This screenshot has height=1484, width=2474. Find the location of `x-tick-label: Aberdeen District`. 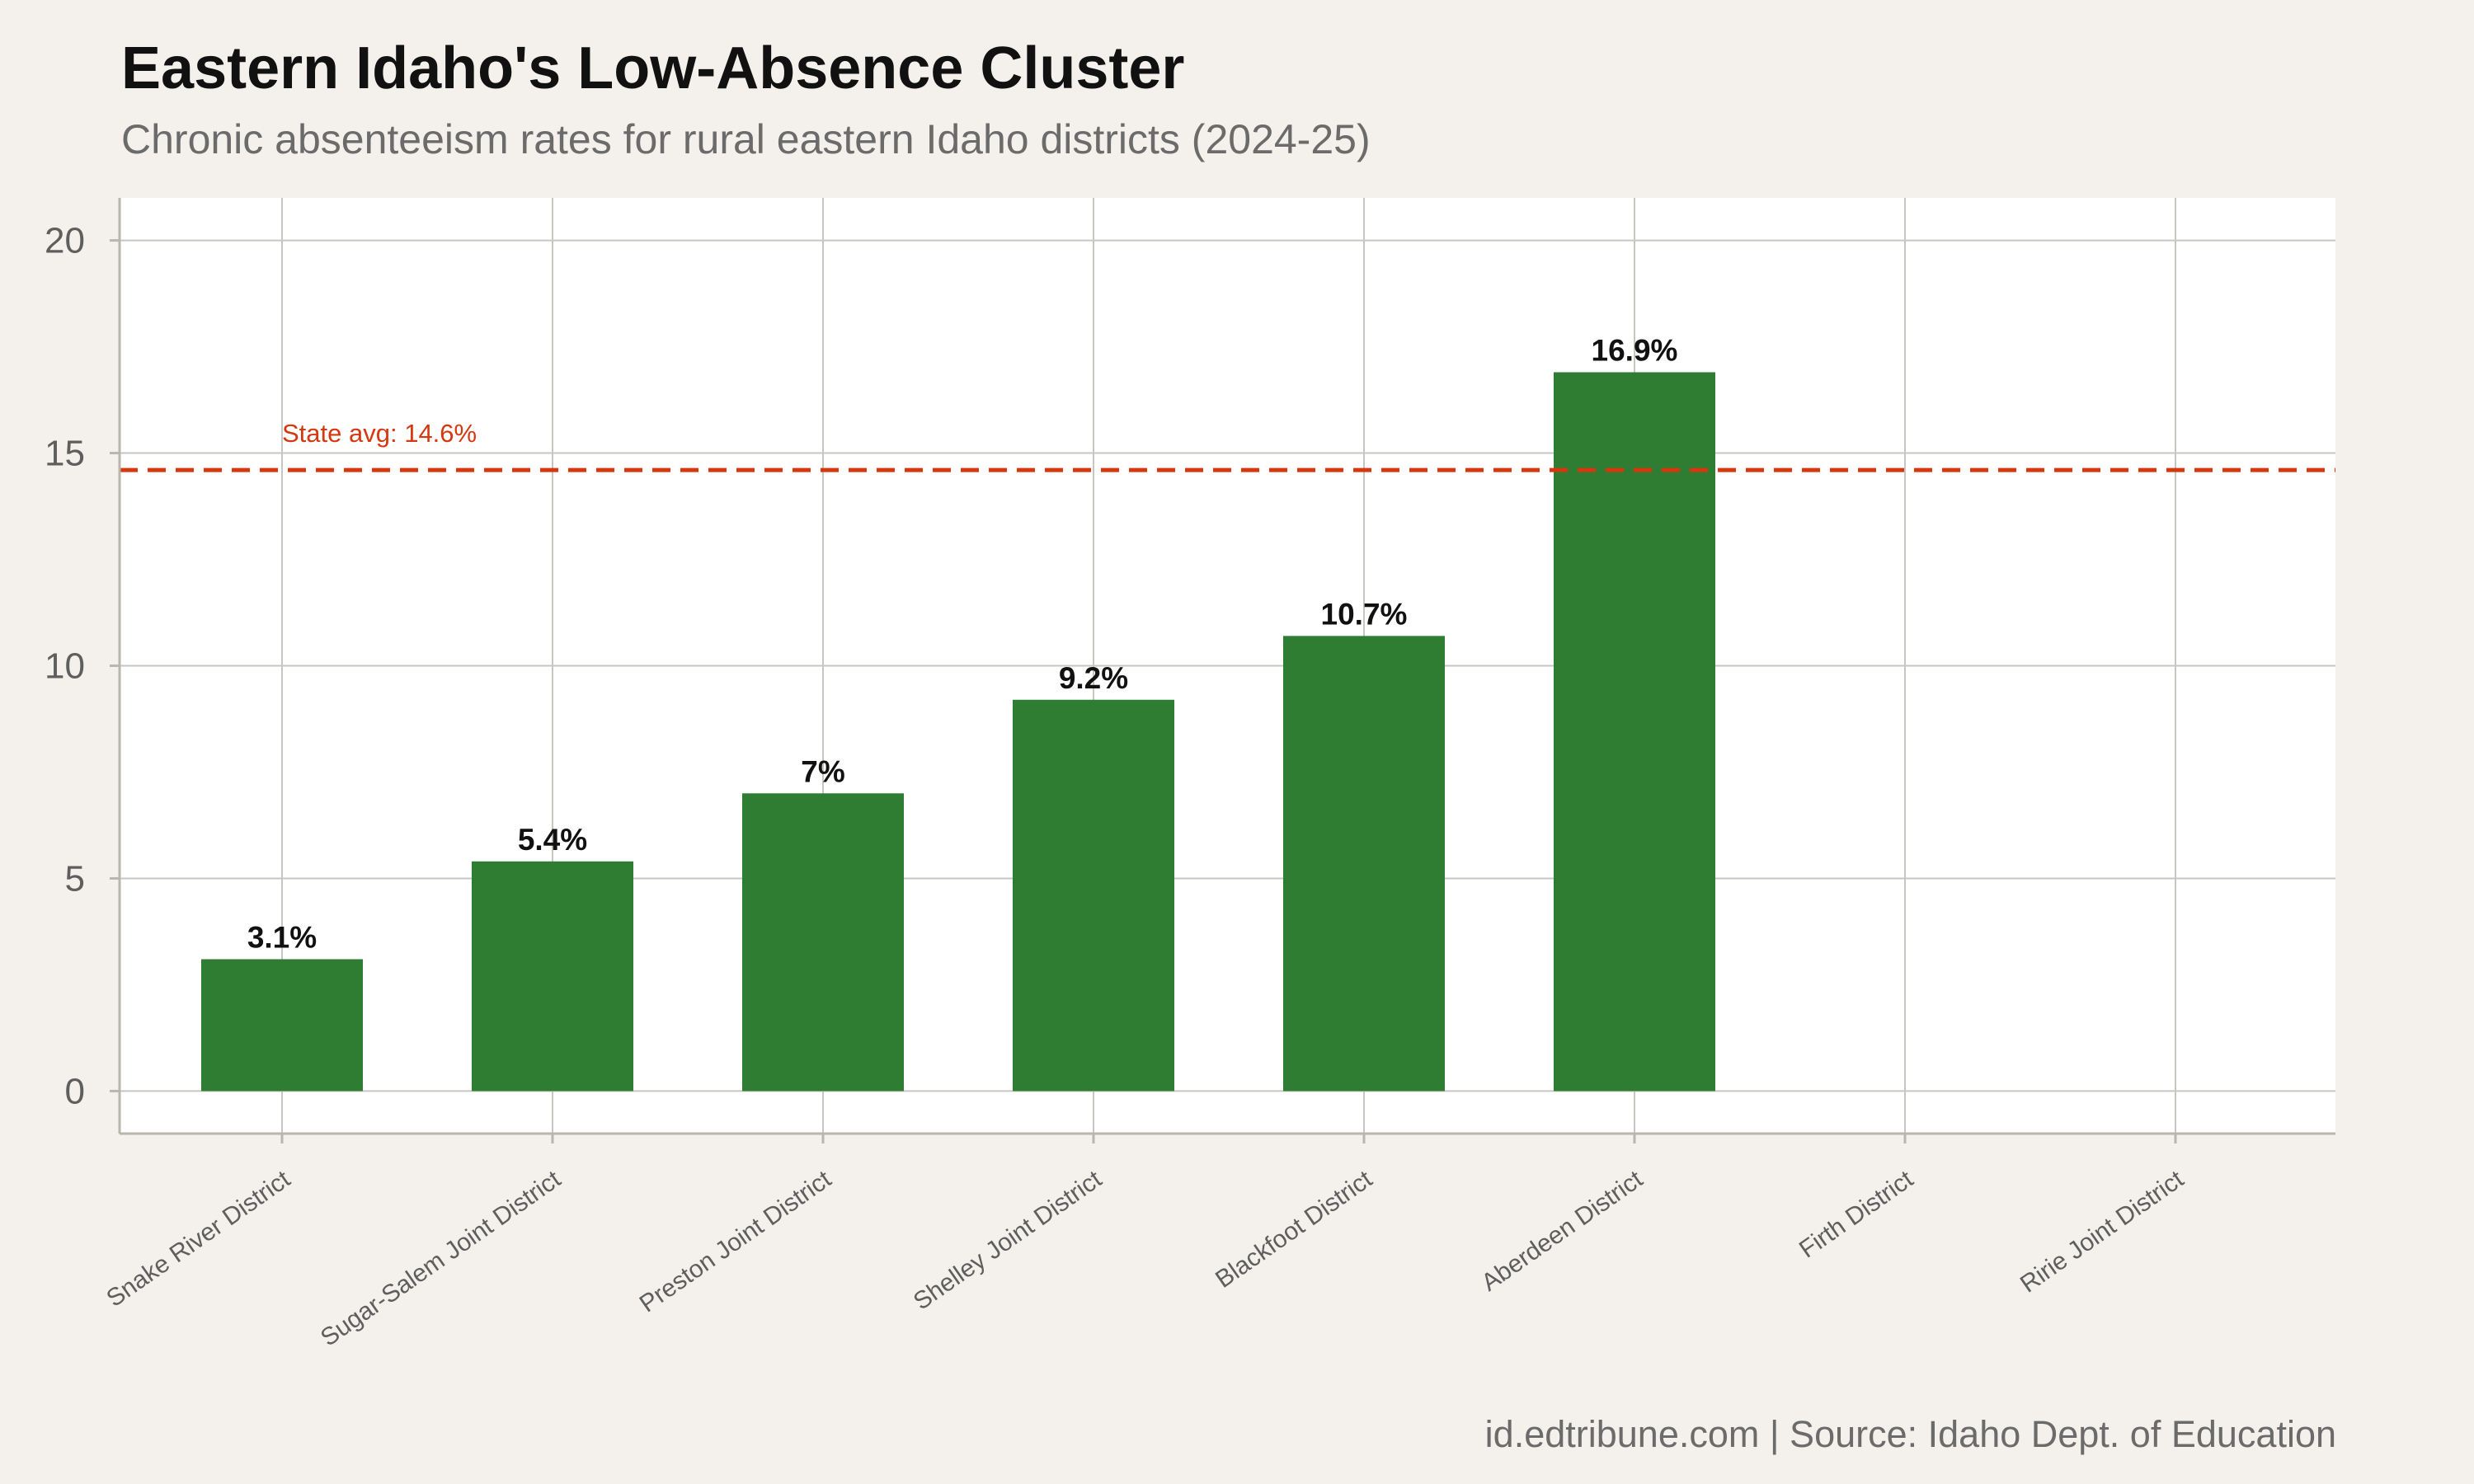

x-tick-label: Aberdeen District is located at coordinates (1563, 1230).